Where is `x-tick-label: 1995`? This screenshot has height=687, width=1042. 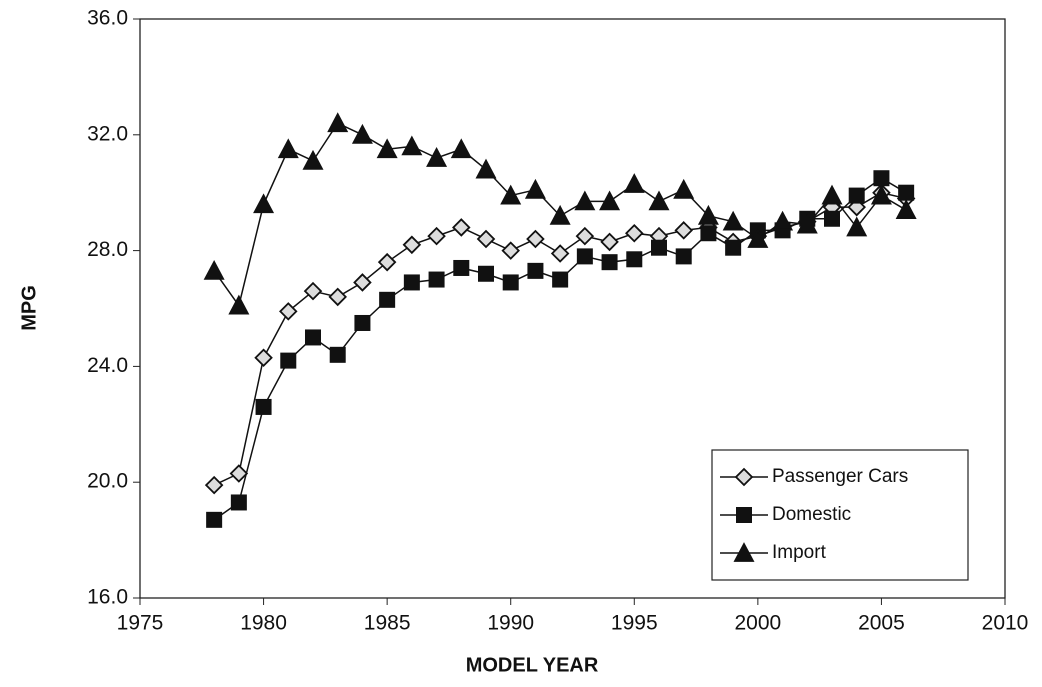
x-tick-label: 1995 is located at coordinates (634, 623).